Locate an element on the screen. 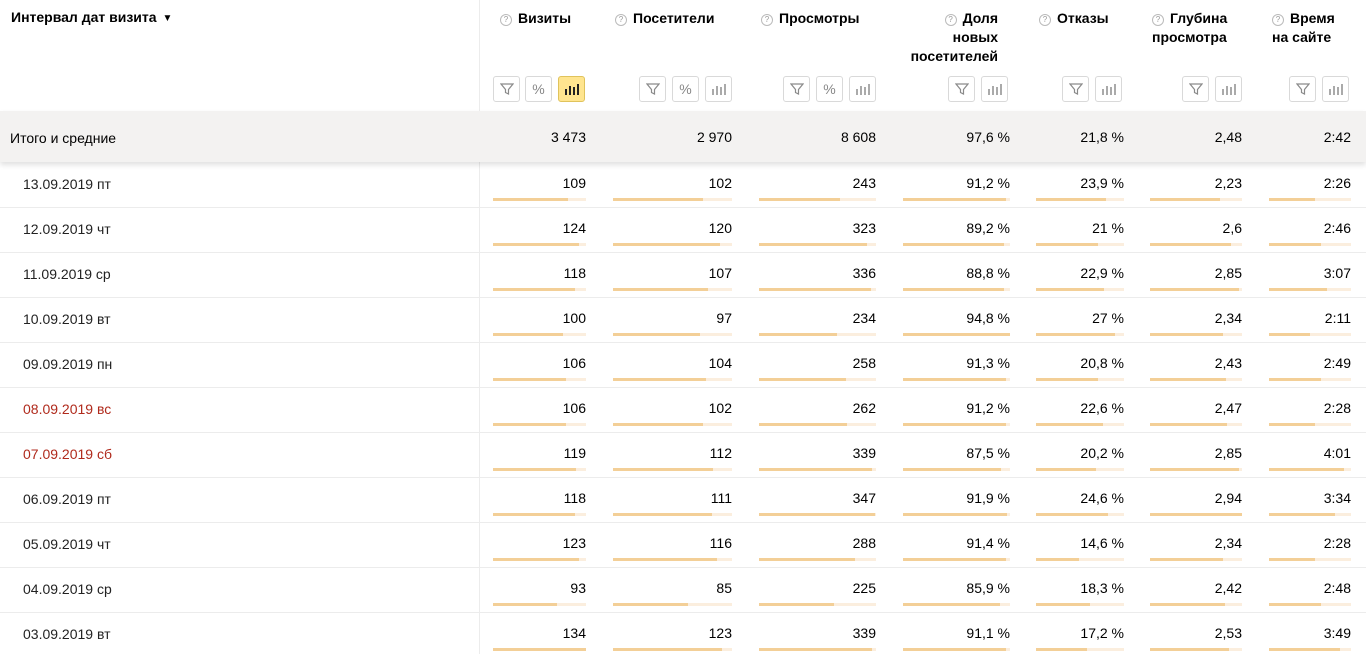 The image size is (1366, 654). metric-value: 258 is located at coordinates (864, 363).